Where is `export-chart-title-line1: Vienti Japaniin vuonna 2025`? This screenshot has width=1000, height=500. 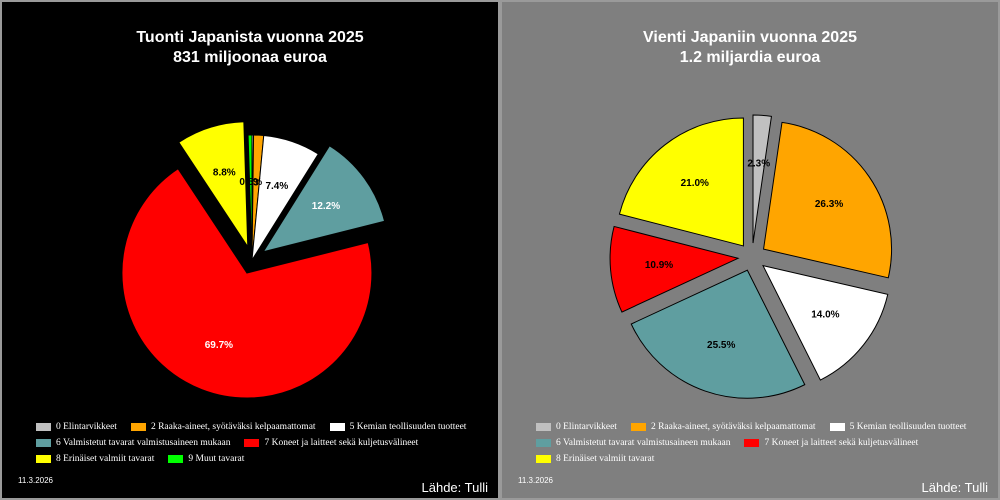
export-chart-title-line1: Vienti Japaniin vuonna 2025 is located at coordinates (750, 37).